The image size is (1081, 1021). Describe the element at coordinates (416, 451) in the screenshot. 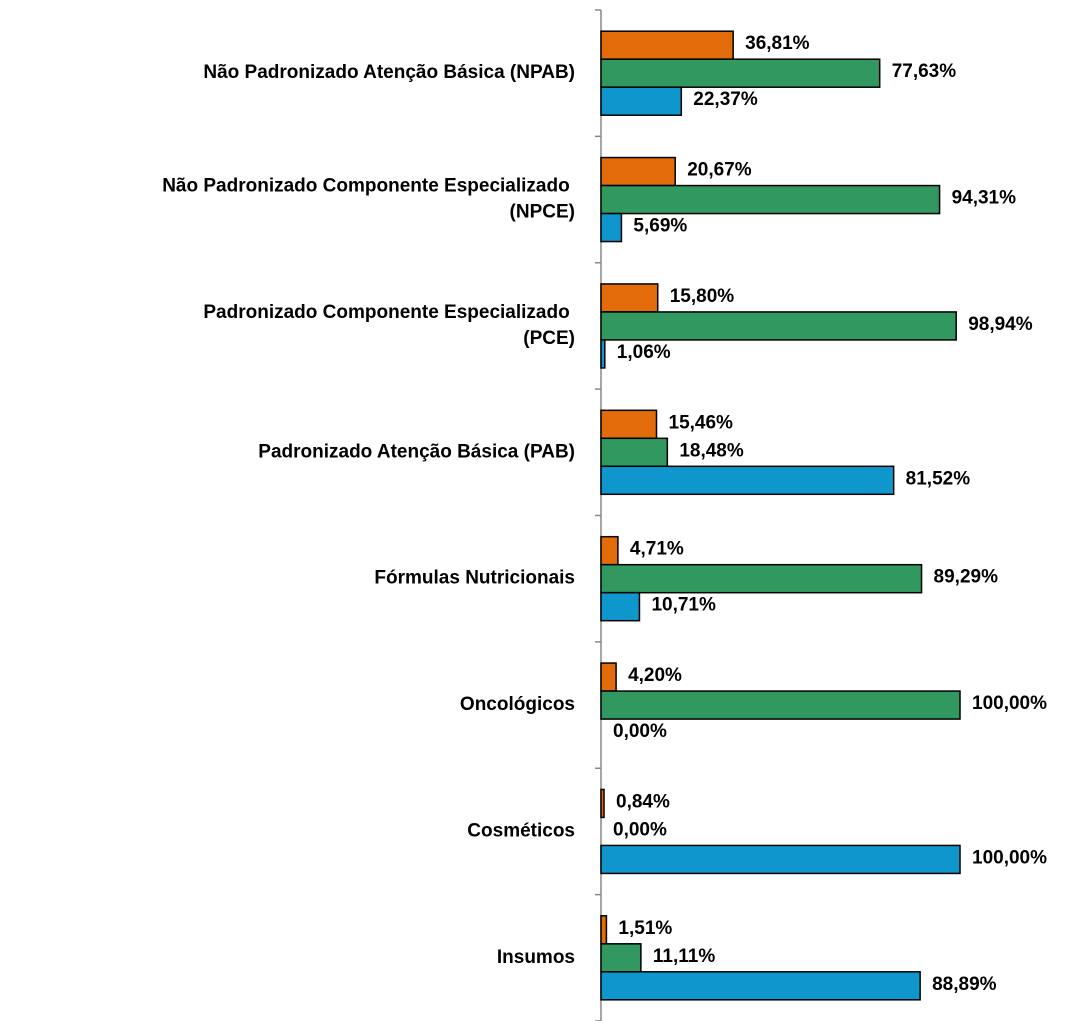

I see `category-label: Padronizado Atenção Básica (PAB)` at that location.